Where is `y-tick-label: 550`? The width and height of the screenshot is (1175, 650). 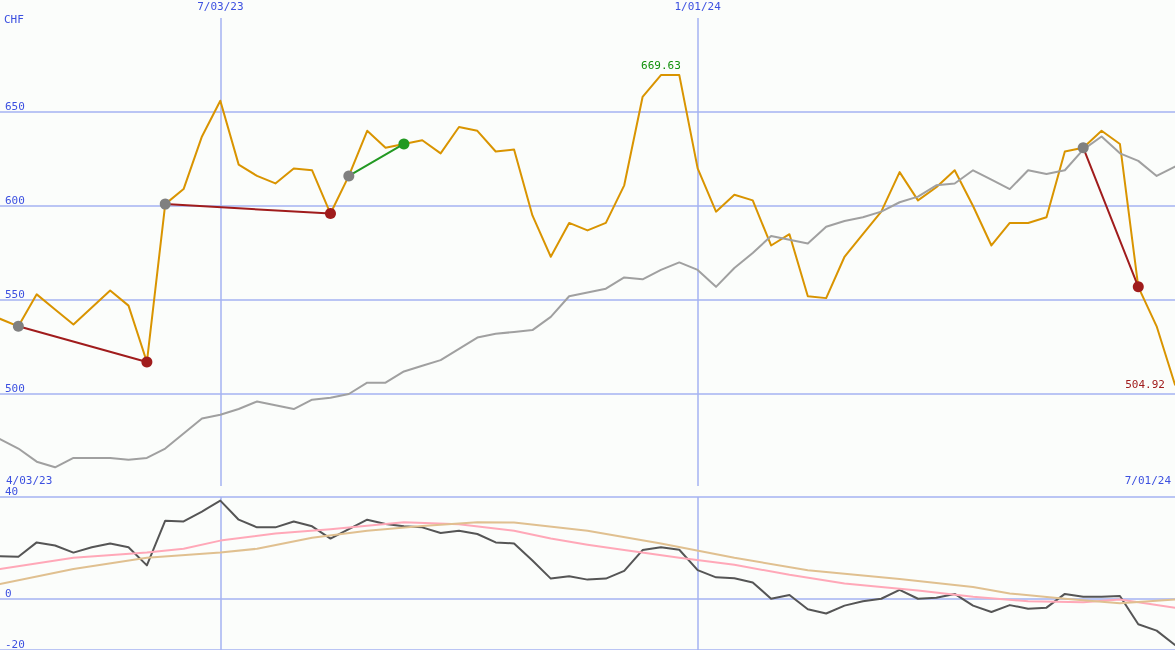 y-tick-label: 550 is located at coordinates (15, 294).